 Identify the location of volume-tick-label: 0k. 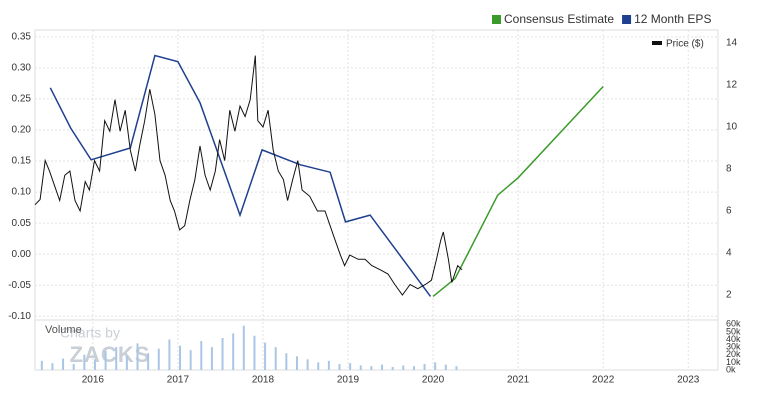
(731, 369).